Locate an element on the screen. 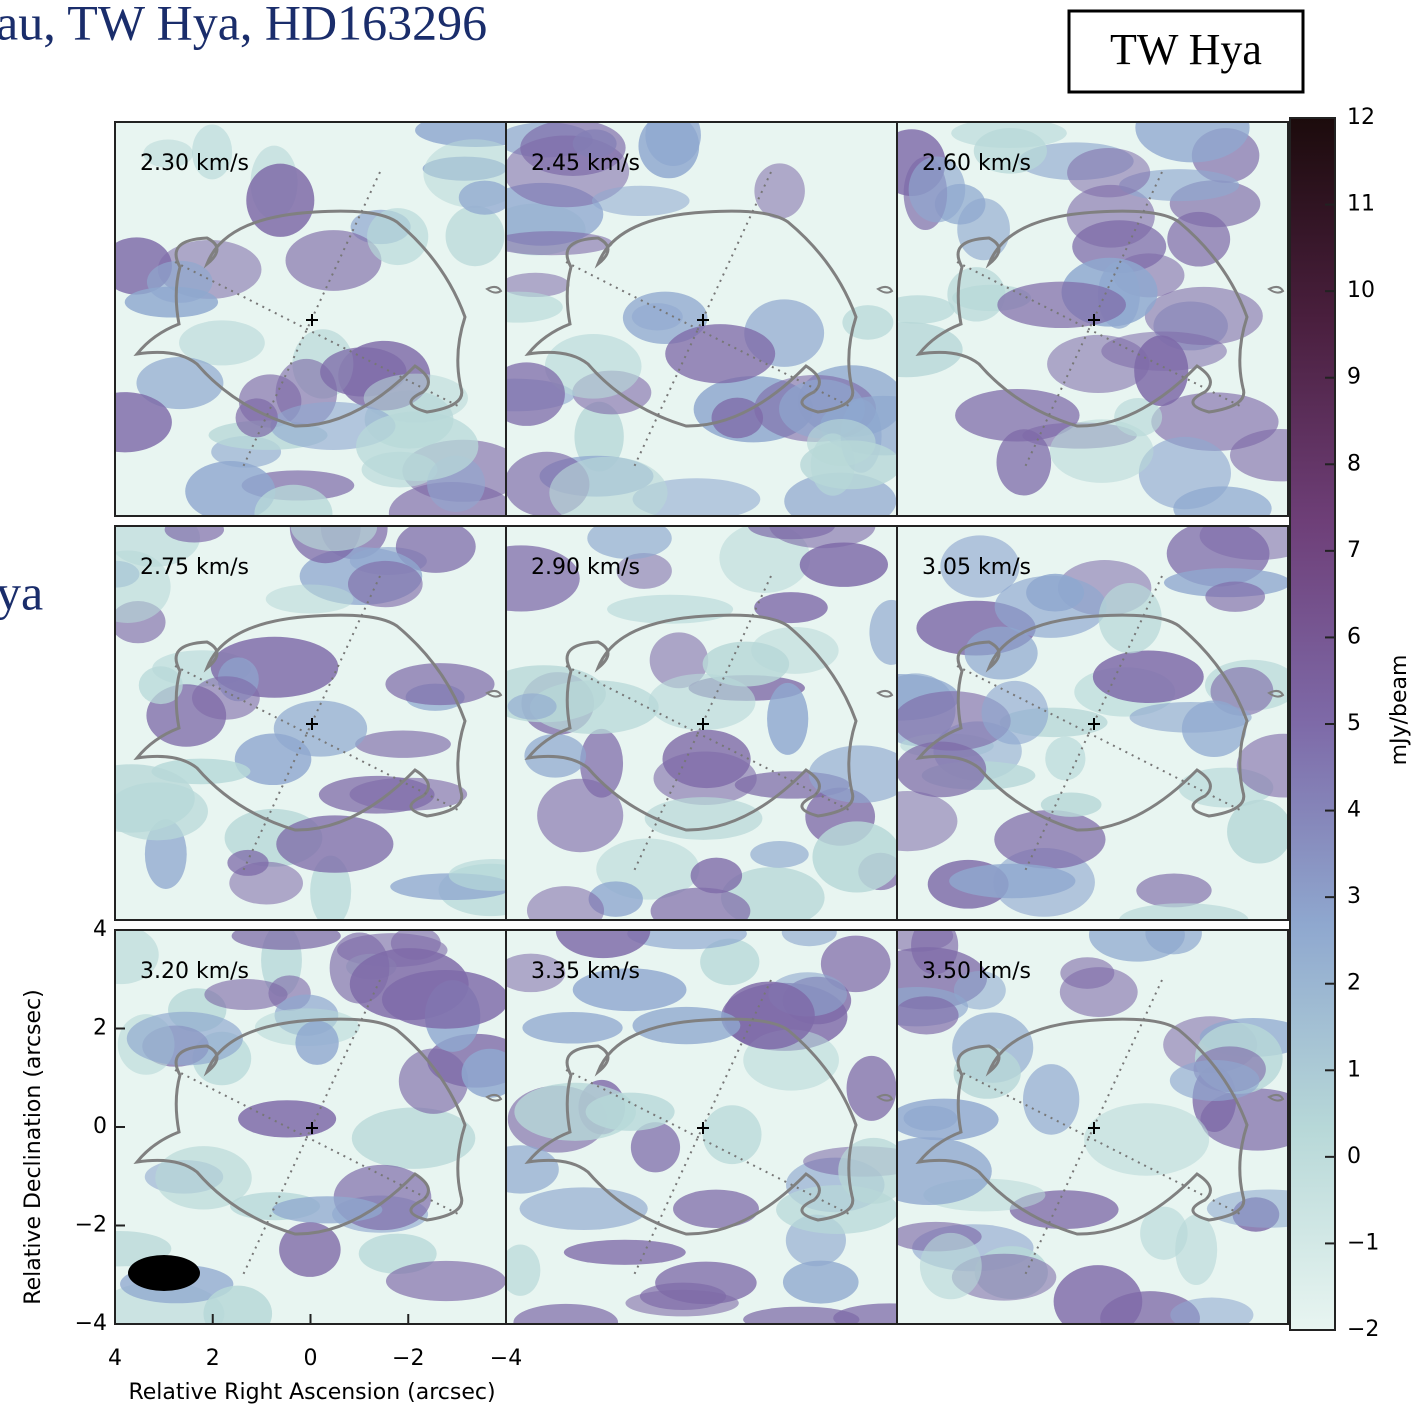 The image size is (1414, 1407). y-axis-label: Relative Declination (arcsec) is located at coordinates (33, 1146).